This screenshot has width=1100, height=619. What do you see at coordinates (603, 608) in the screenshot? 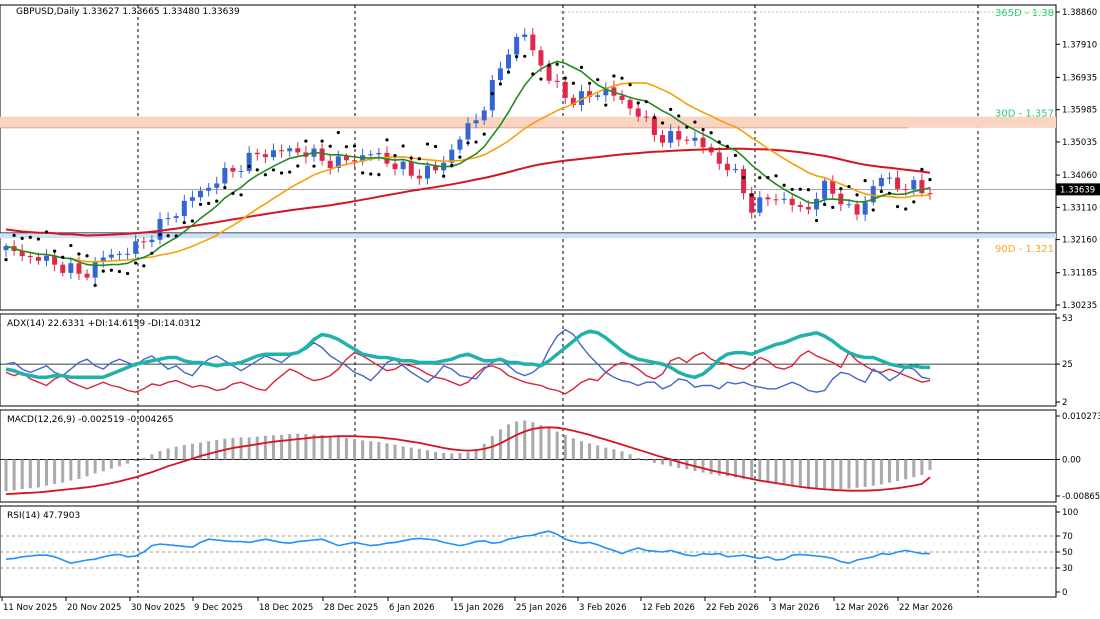
I see `time-tick-label: 3 Feb 2026` at bounding box center [603, 608].